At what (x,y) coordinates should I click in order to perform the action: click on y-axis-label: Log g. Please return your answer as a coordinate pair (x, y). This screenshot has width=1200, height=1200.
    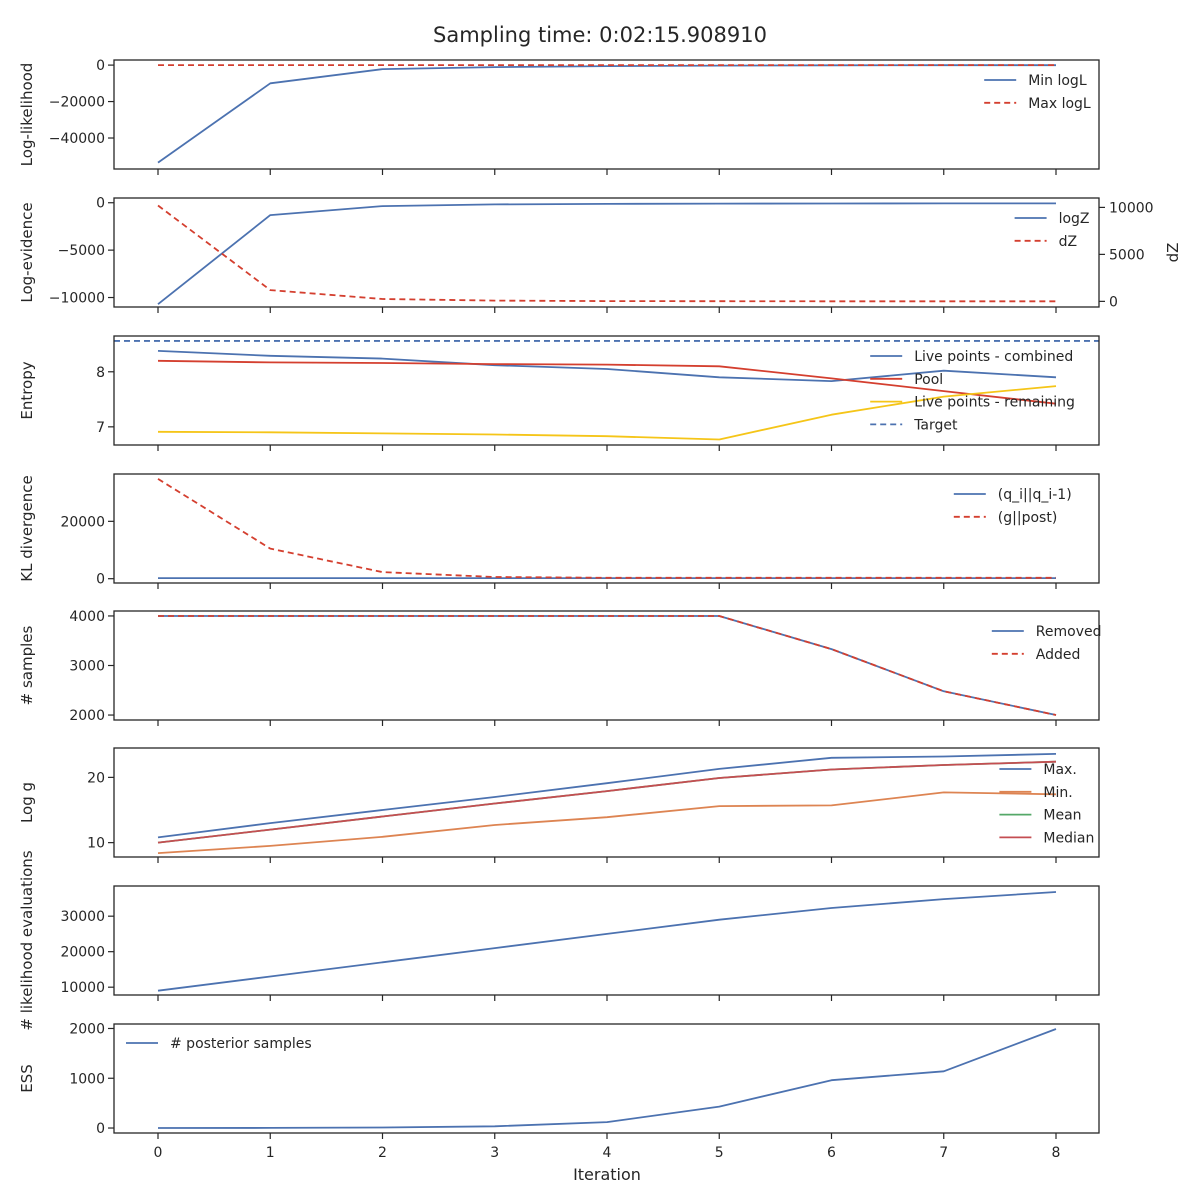
    Looking at the image, I should click on (27, 802).